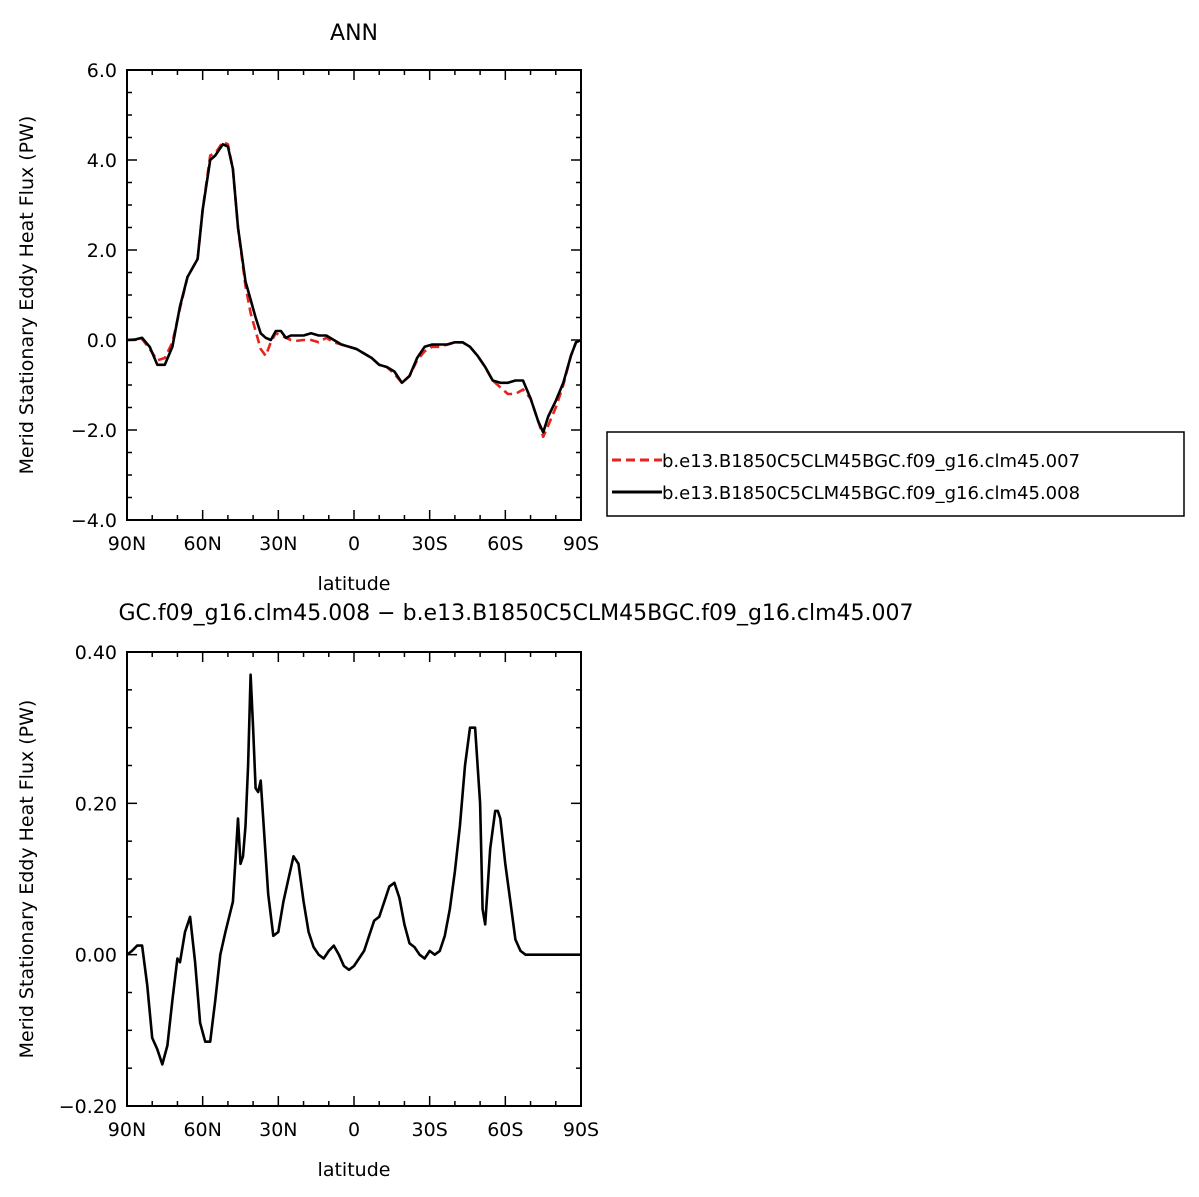 This screenshot has width=1199, height=1197. Describe the element at coordinates (354, 544) in the screenshot. I see `top-x-tick-label: 0` at that location.